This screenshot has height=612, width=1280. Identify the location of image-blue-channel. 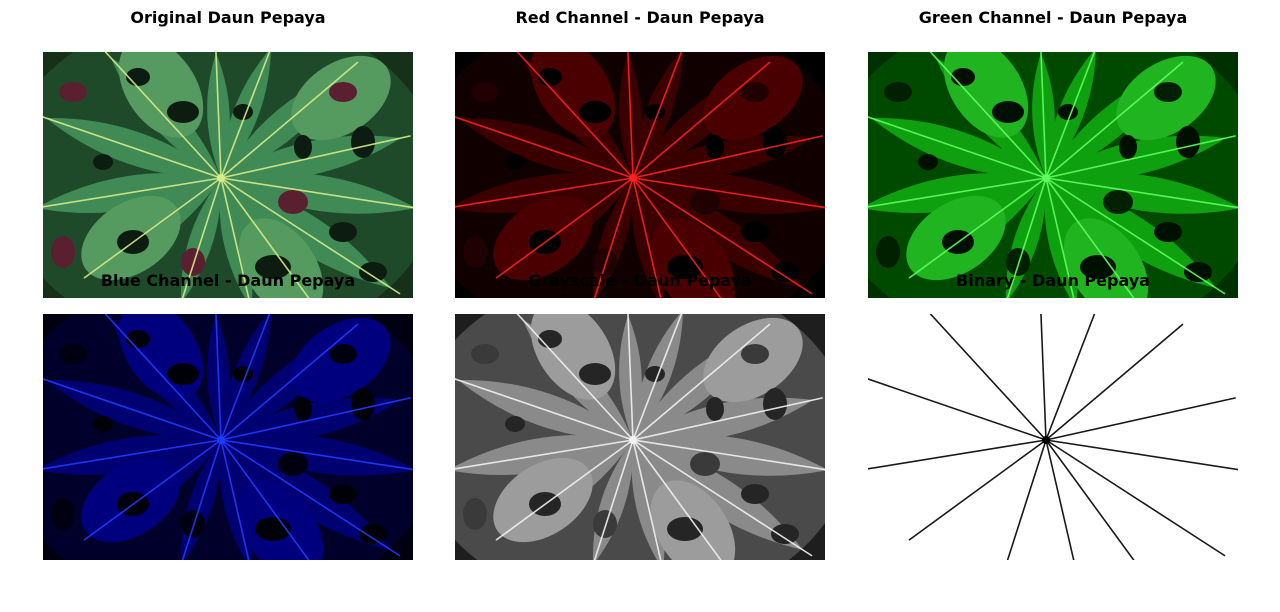
(228, 437).